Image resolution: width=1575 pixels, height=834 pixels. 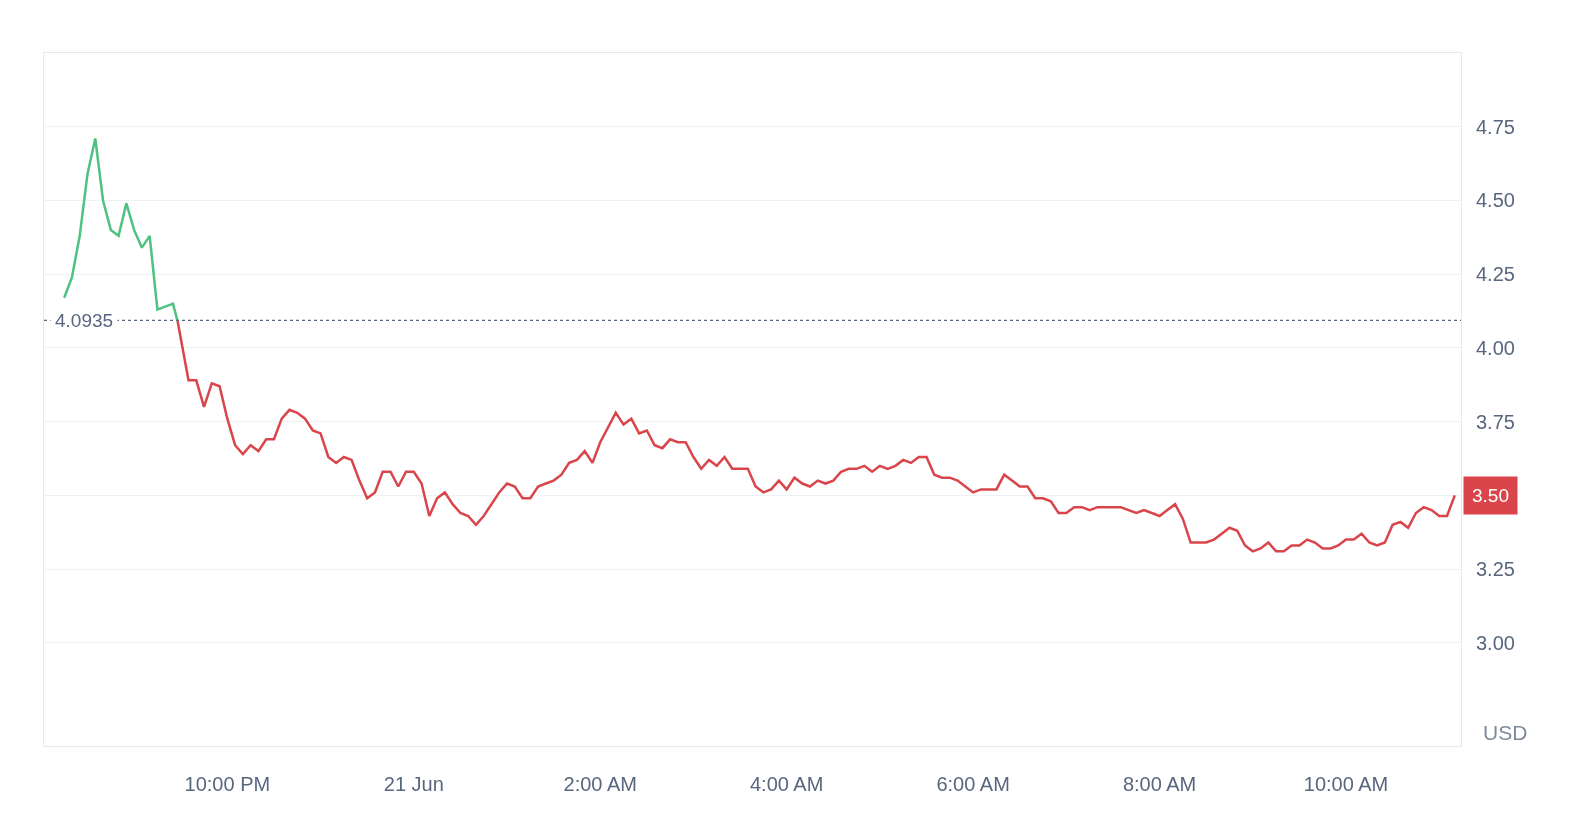 I want to click on y-tick-label: 3.00, so click(x=1495, y=642).